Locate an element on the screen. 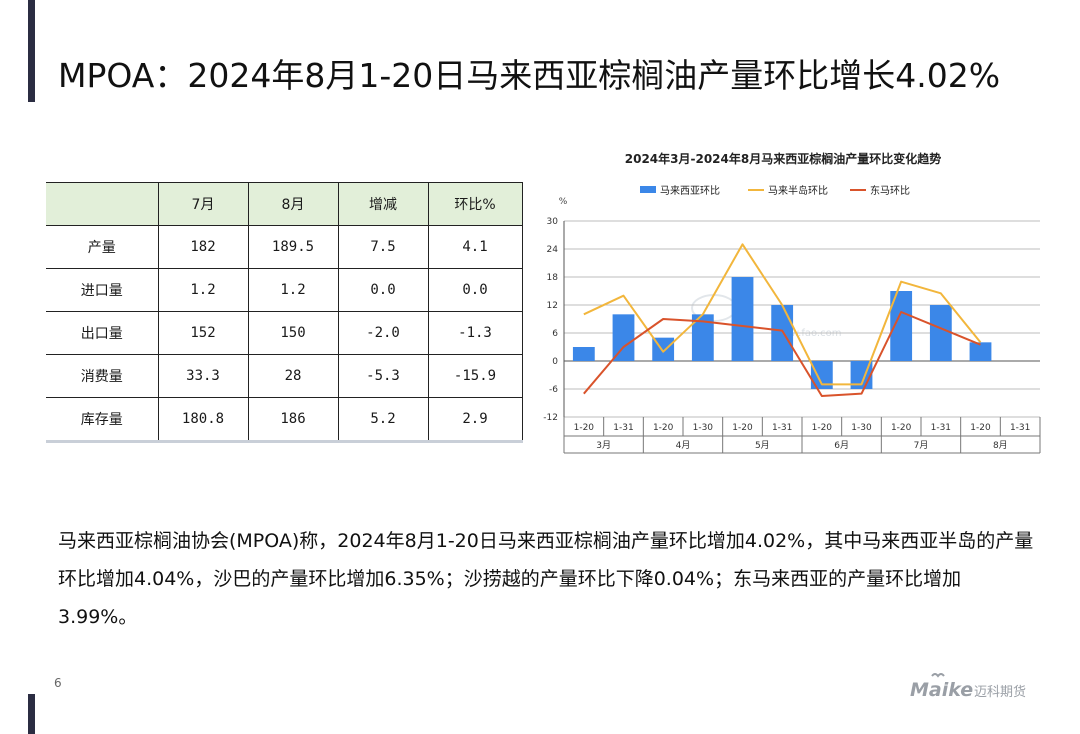  table-cell: 库存量 is located at coordinates (102, 420).